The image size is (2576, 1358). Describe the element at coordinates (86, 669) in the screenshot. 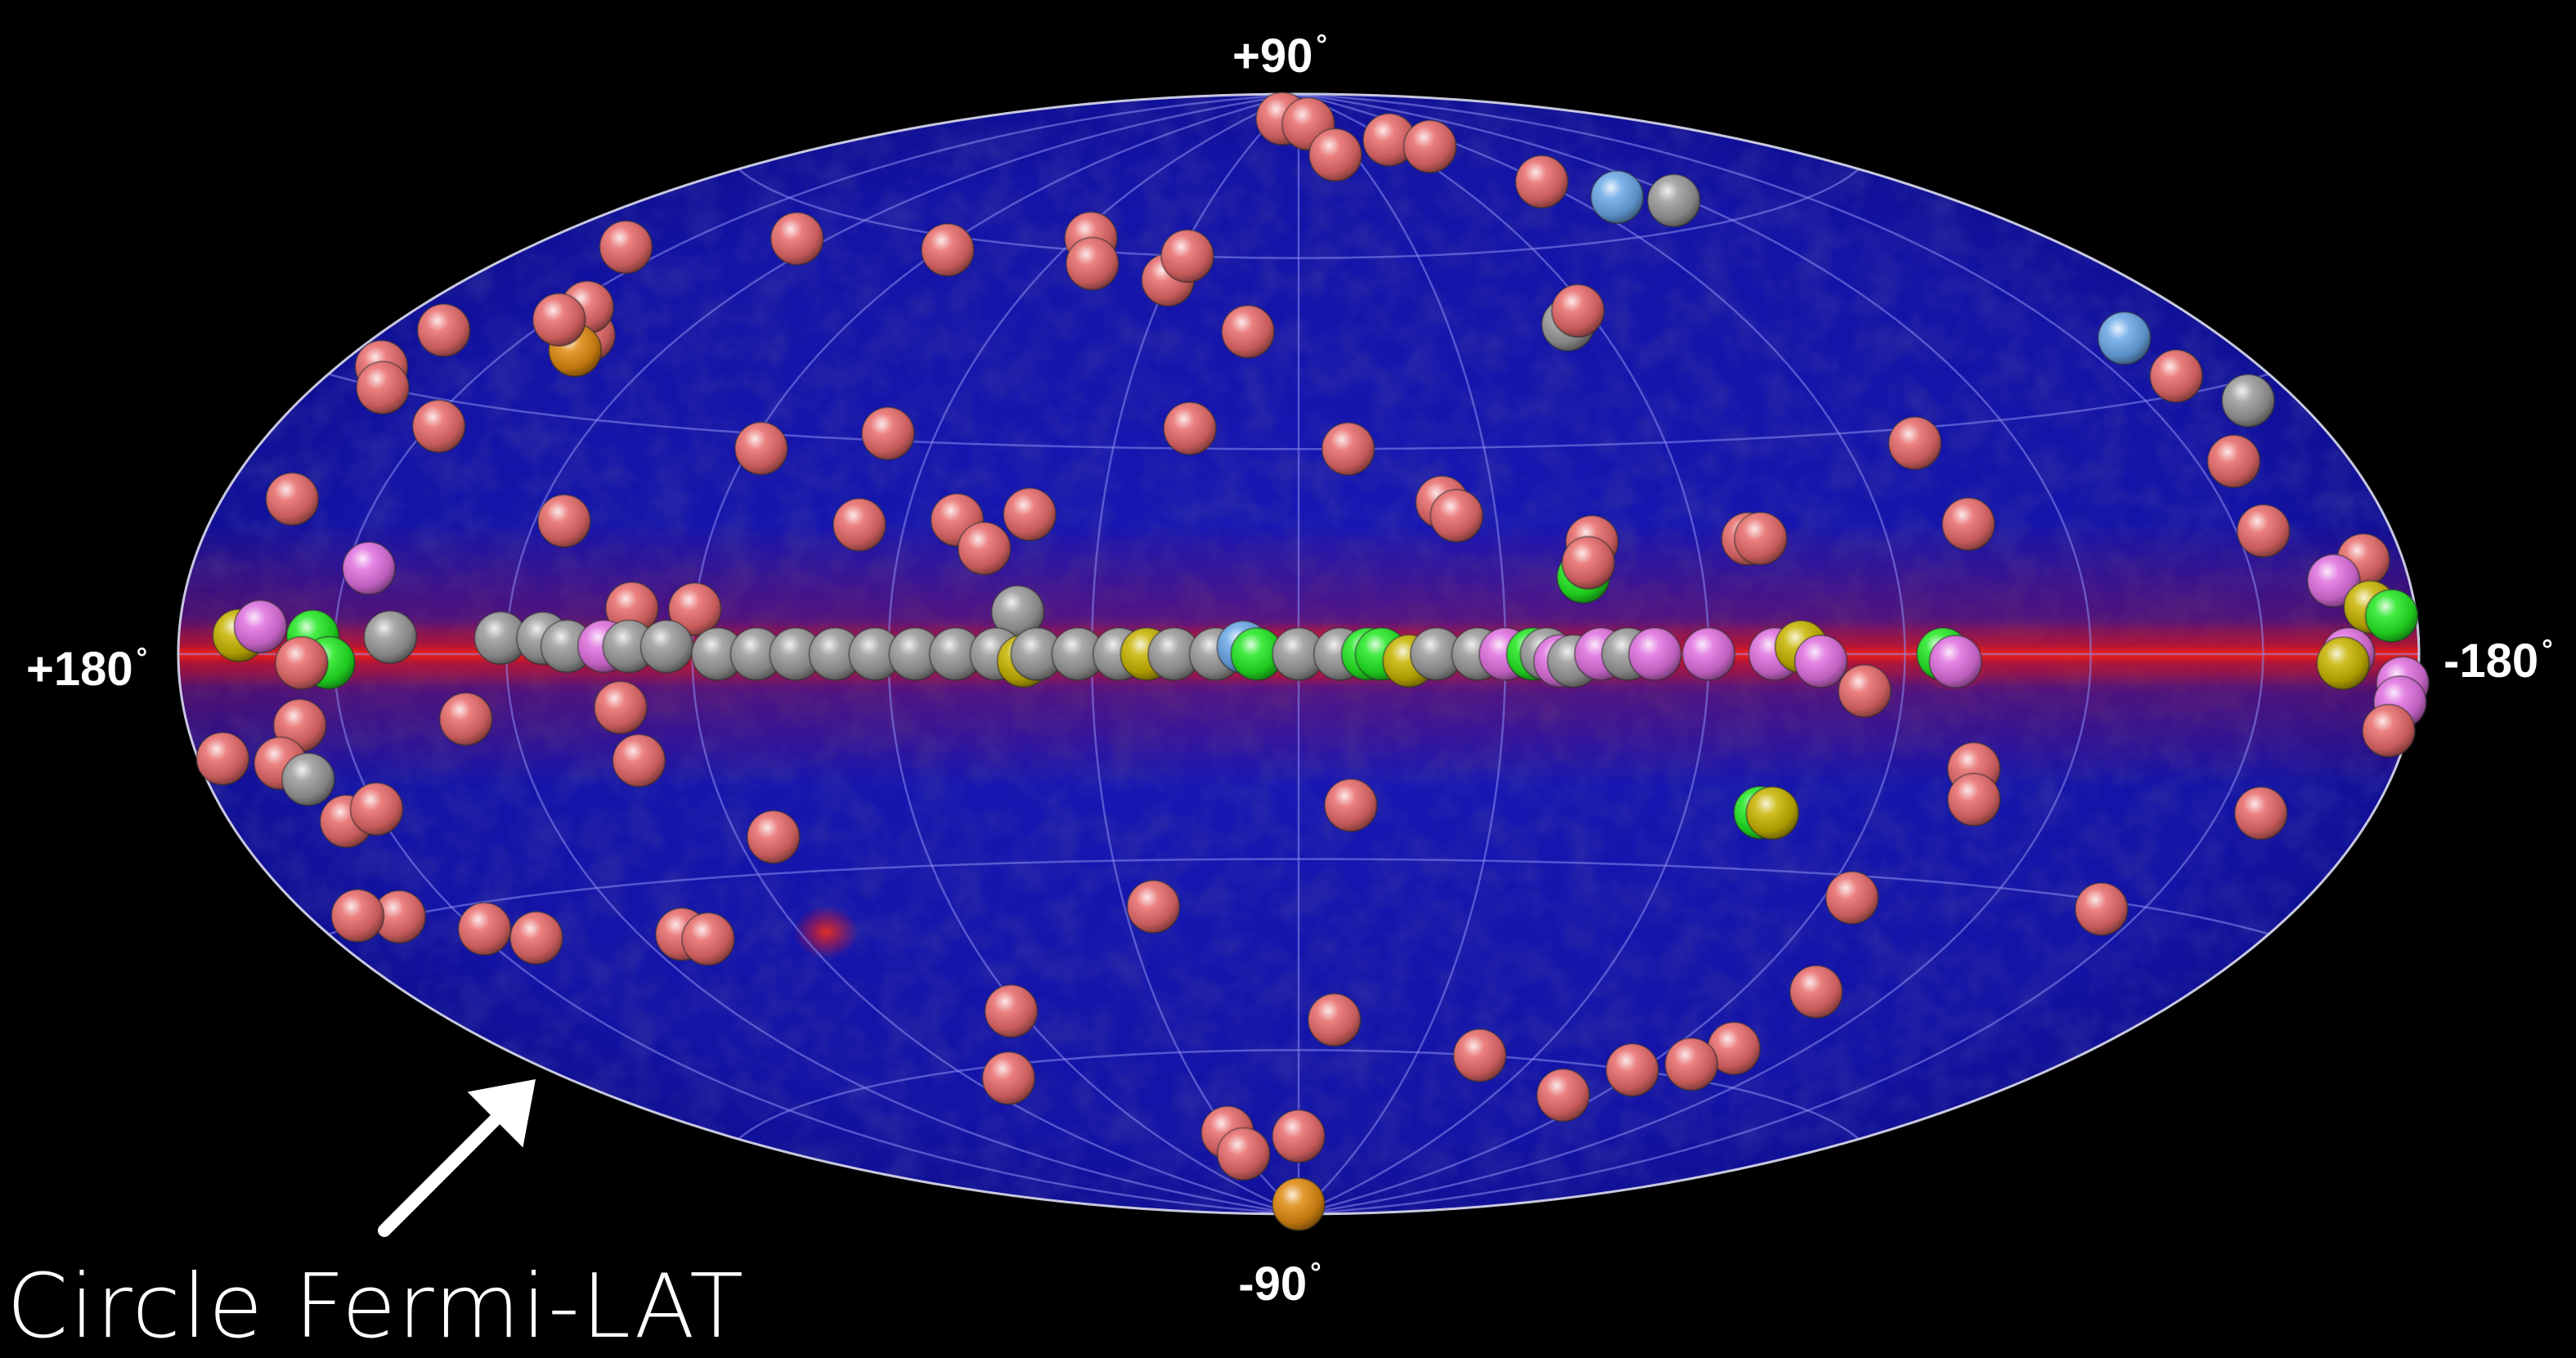

I see `label-left: +180 °` at that location.